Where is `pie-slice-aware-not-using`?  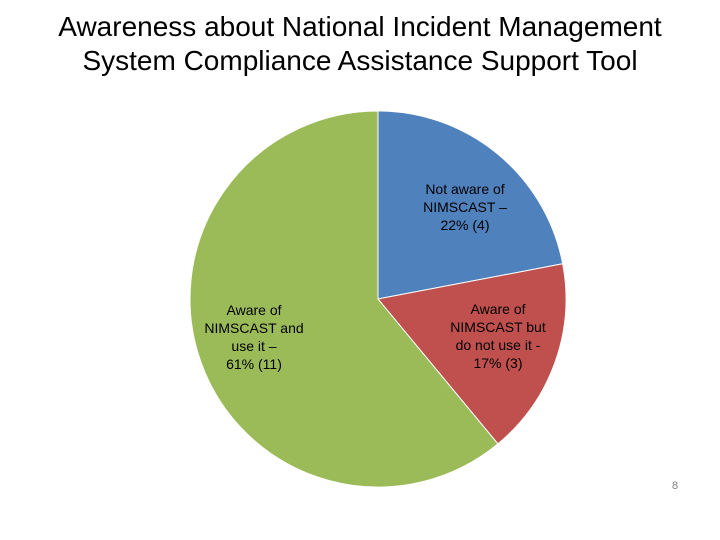
pie-slice-aware-not-using is located at coordinates (472, 354).